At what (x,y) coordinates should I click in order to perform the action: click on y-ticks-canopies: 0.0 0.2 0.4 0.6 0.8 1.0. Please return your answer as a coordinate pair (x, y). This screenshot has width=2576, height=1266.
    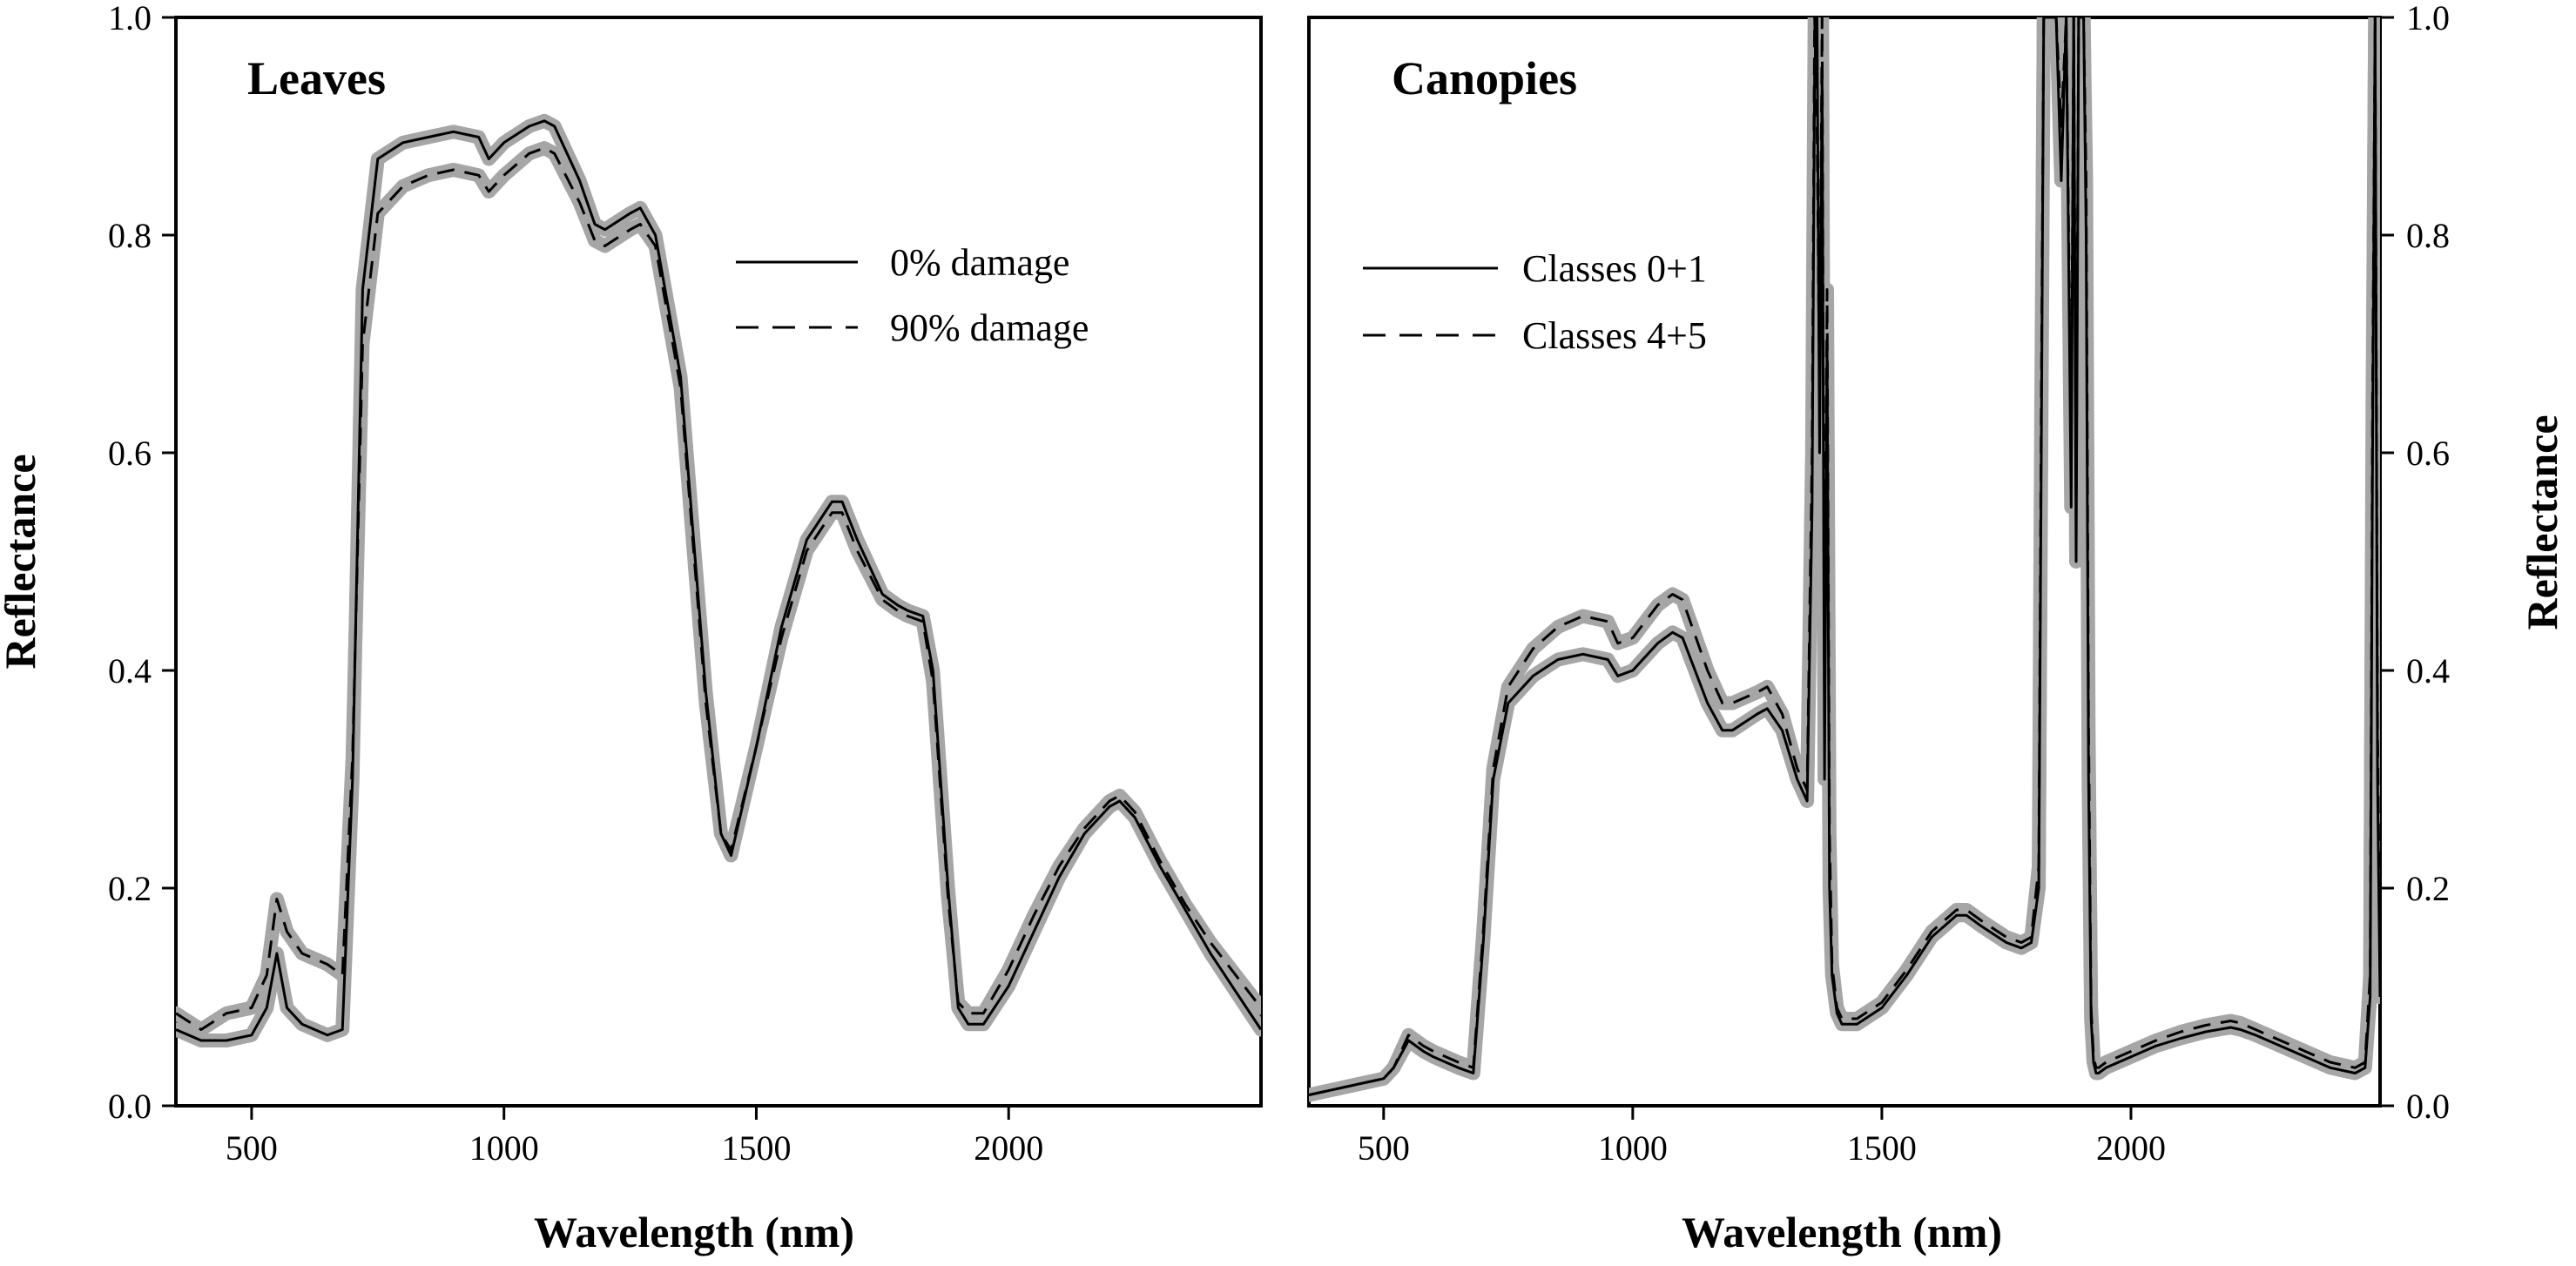
    Looking at the image, I should click on (2415, 563).